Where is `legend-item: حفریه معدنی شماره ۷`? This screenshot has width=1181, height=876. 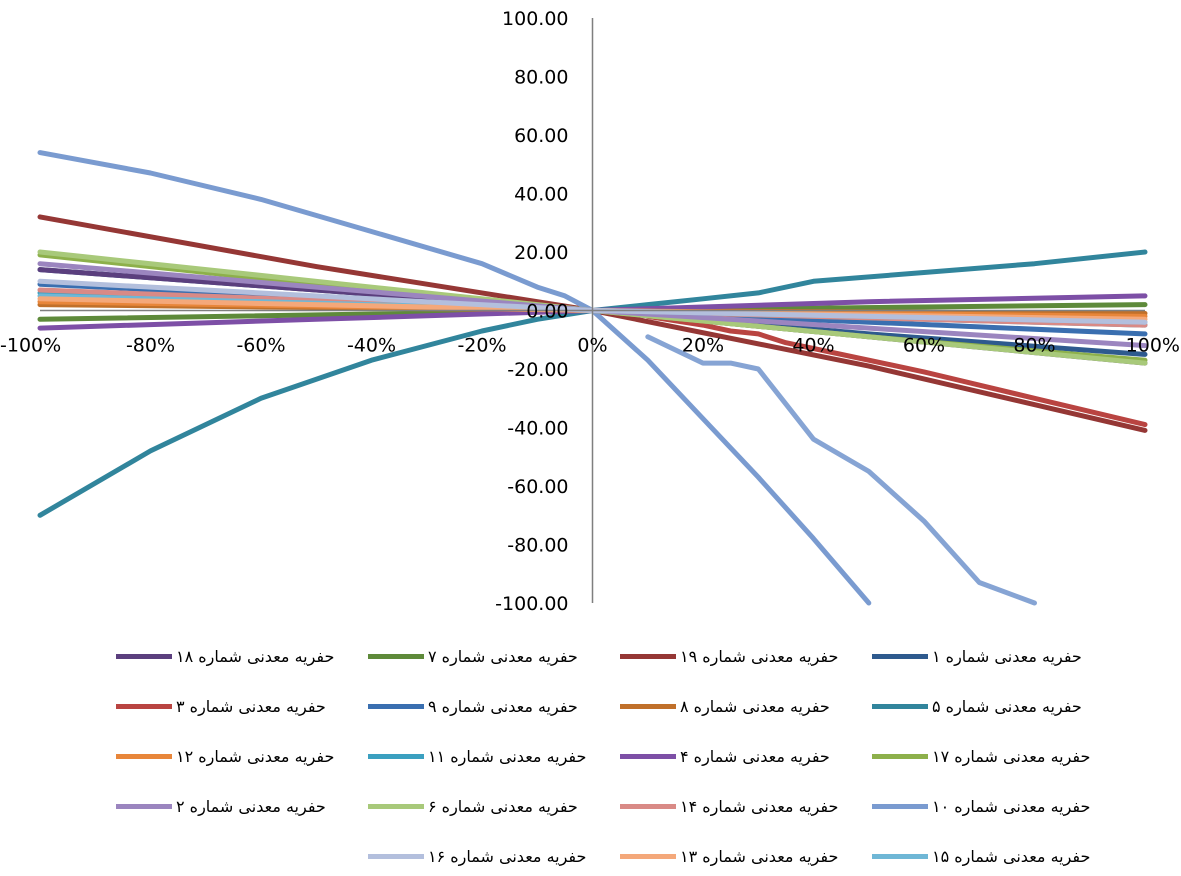 legend-item: حفریه معدنی شماره ۷ is located at coordinates (494, 656).